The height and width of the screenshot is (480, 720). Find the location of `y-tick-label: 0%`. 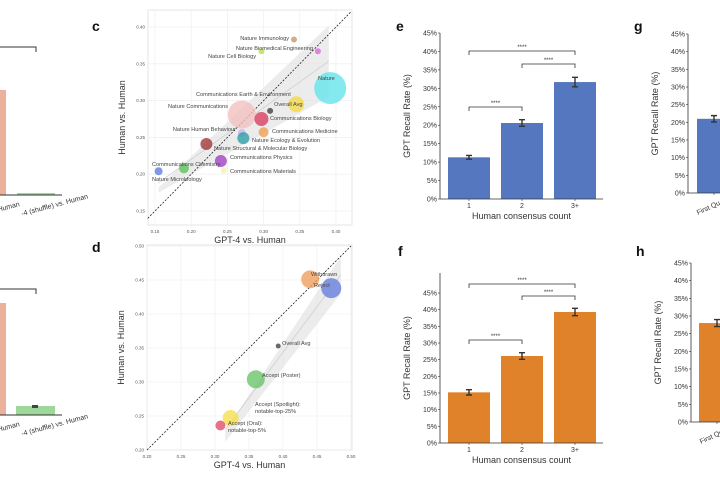

y-tick-label: 0% is located at coordinates (432, 444).